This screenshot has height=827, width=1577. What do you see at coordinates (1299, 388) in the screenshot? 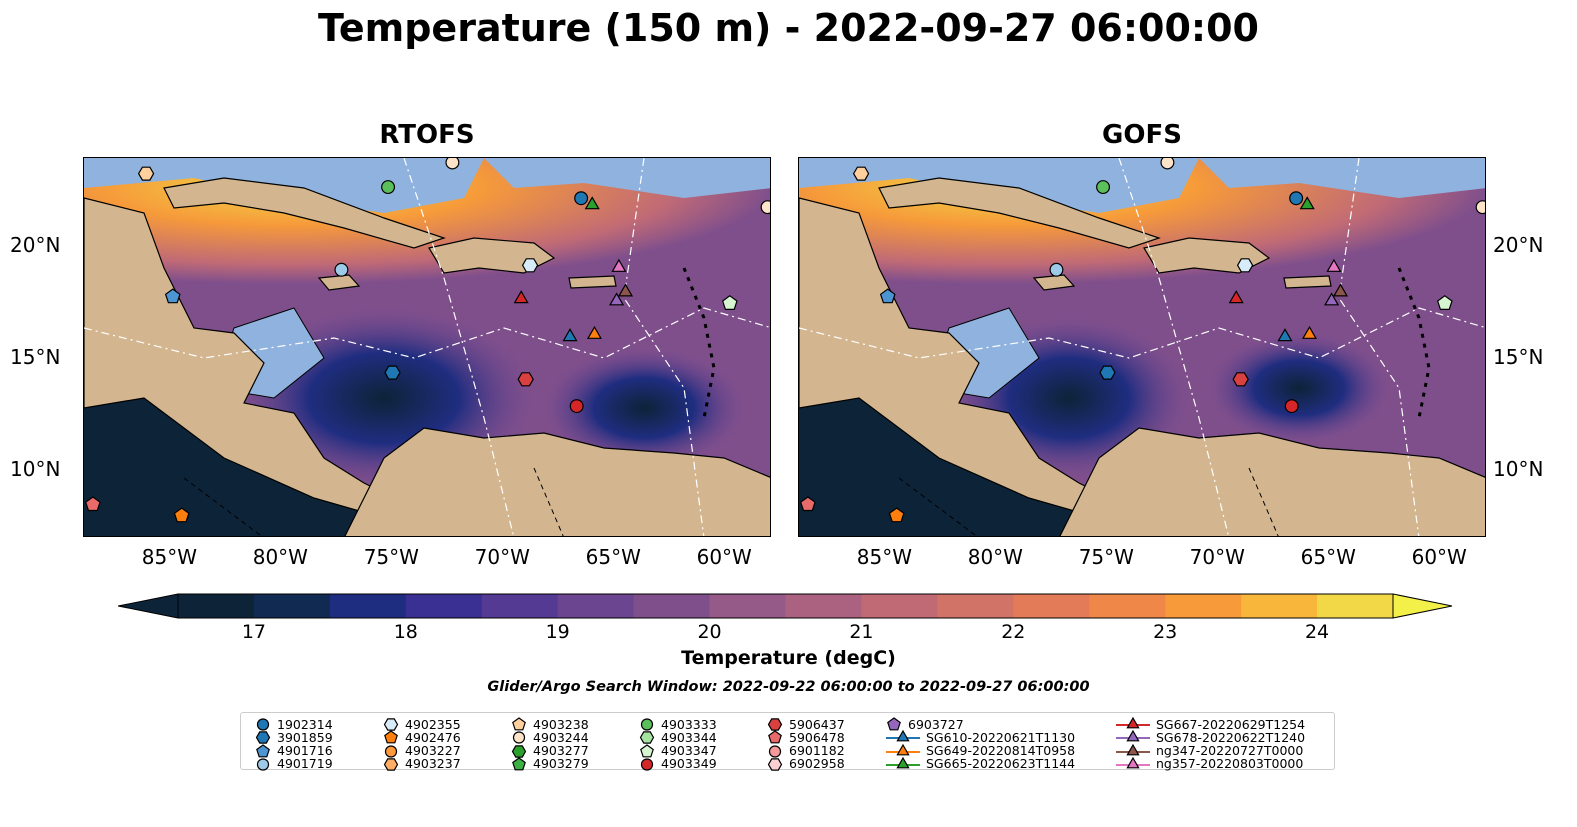
I see `cold-eddy` at bounding box center [1299, 388].